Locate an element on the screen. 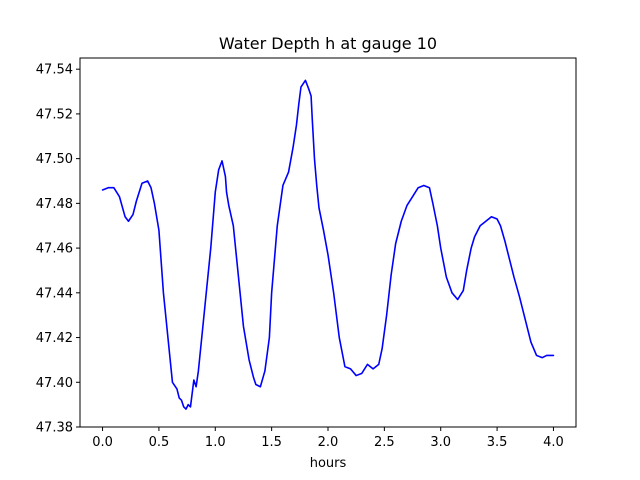  y-tick-label: 47.48 is located at coordinates (54, 204).